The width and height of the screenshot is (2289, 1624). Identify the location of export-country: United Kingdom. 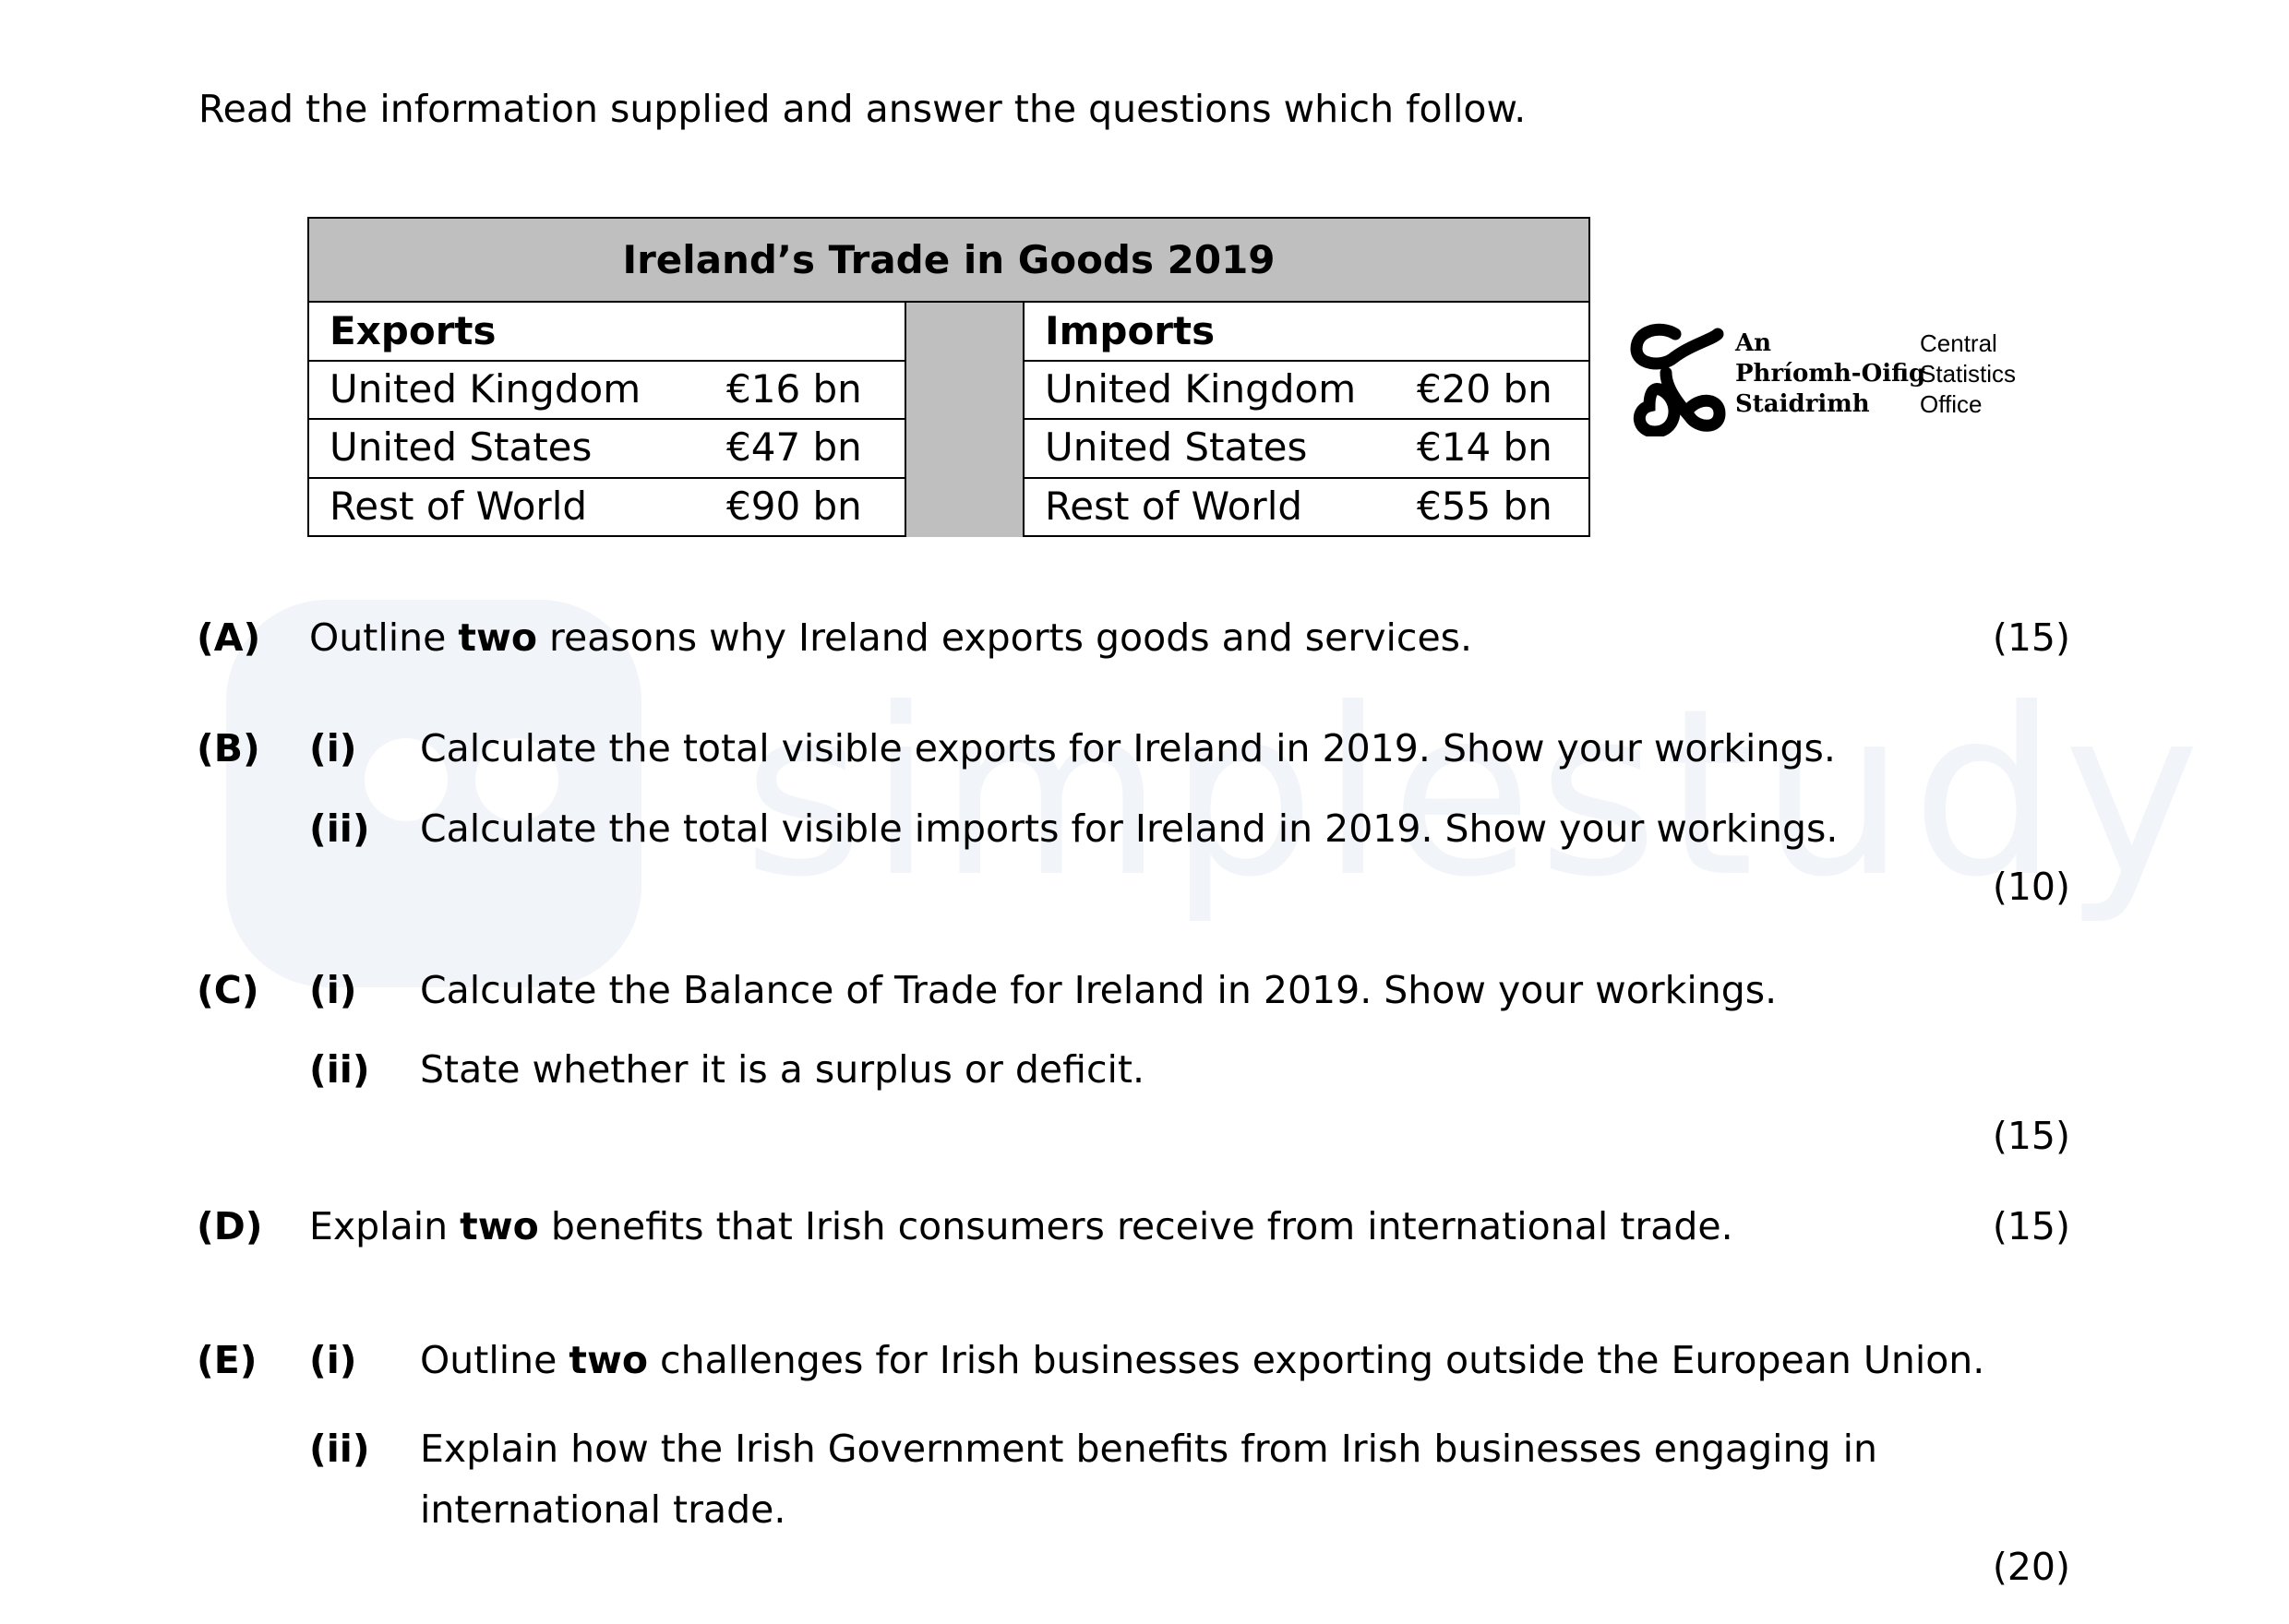
(485, 389).